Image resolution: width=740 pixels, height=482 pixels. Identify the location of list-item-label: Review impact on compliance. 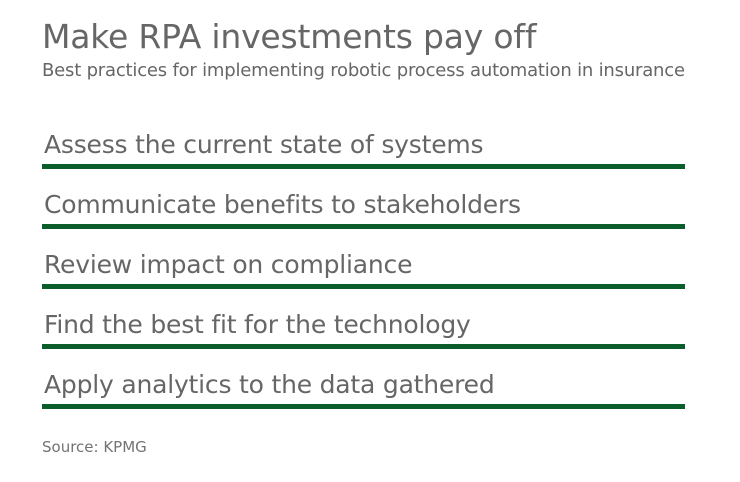
(228, 264).